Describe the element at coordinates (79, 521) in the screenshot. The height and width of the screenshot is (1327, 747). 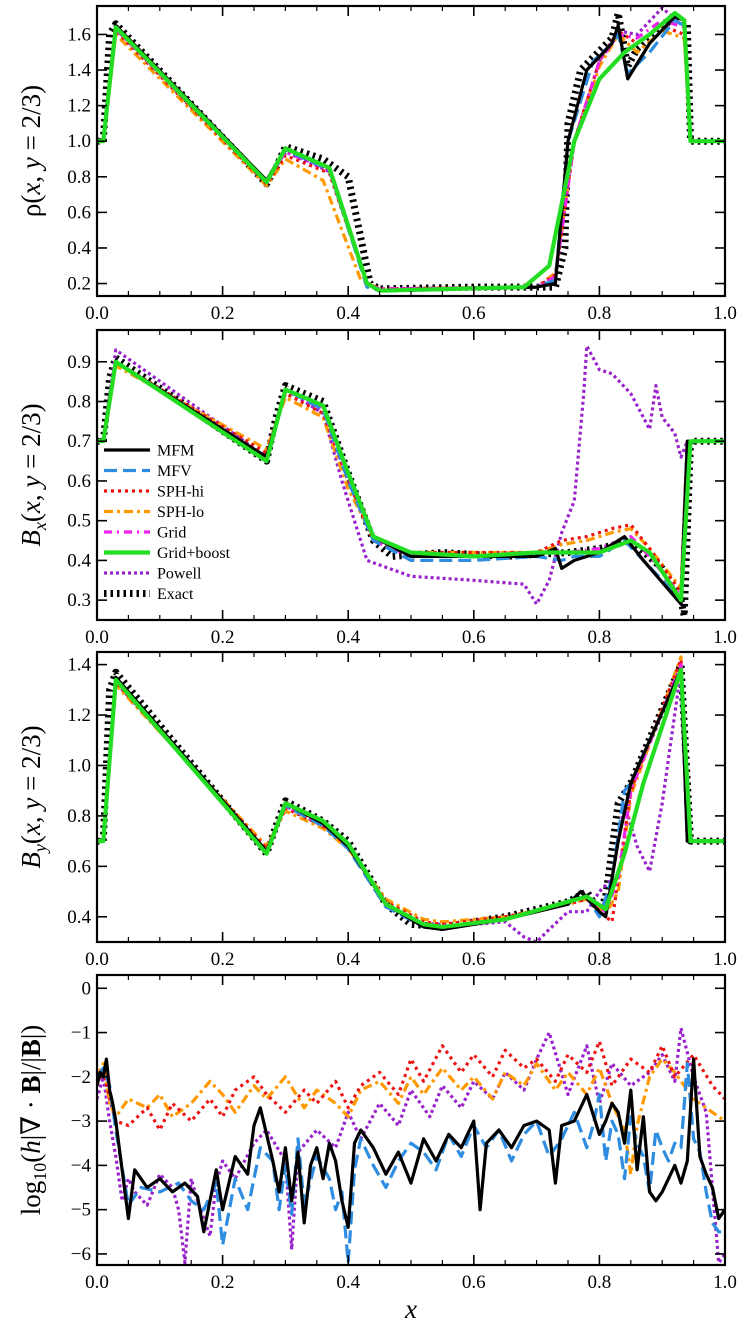
I see `y-tick-label: 0.5` at that location.